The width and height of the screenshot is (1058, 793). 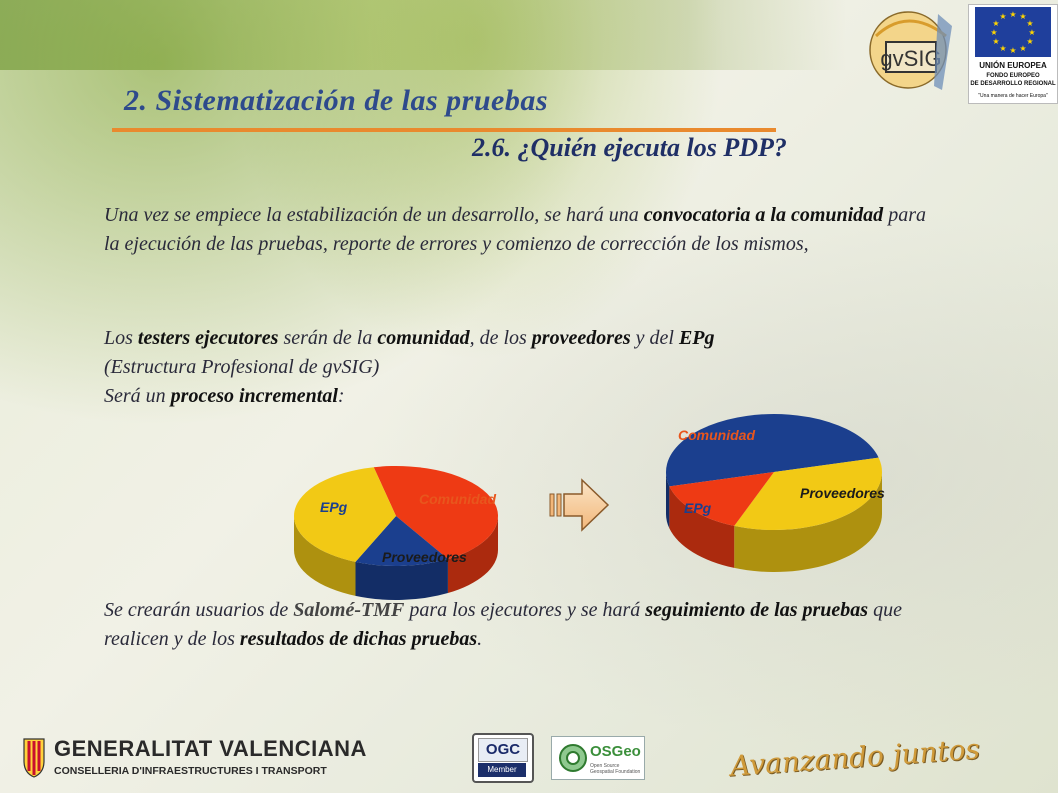 What do you see at coordinates (696, 338) in the screenshot?
I see `bold-run: EPg` at bounding box center [696, 338].